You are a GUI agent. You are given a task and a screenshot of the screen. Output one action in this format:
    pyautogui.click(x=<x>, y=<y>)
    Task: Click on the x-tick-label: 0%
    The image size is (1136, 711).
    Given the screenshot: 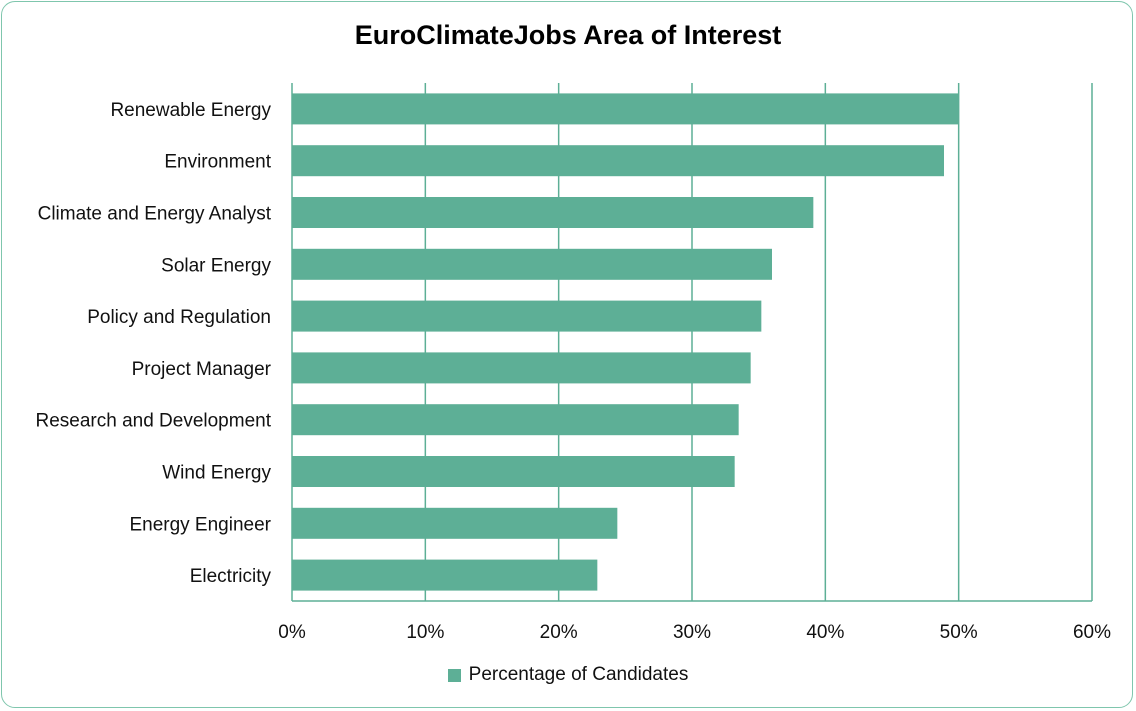 What is the action you would take?
    pyautogui.click(x=292, y=632)
    